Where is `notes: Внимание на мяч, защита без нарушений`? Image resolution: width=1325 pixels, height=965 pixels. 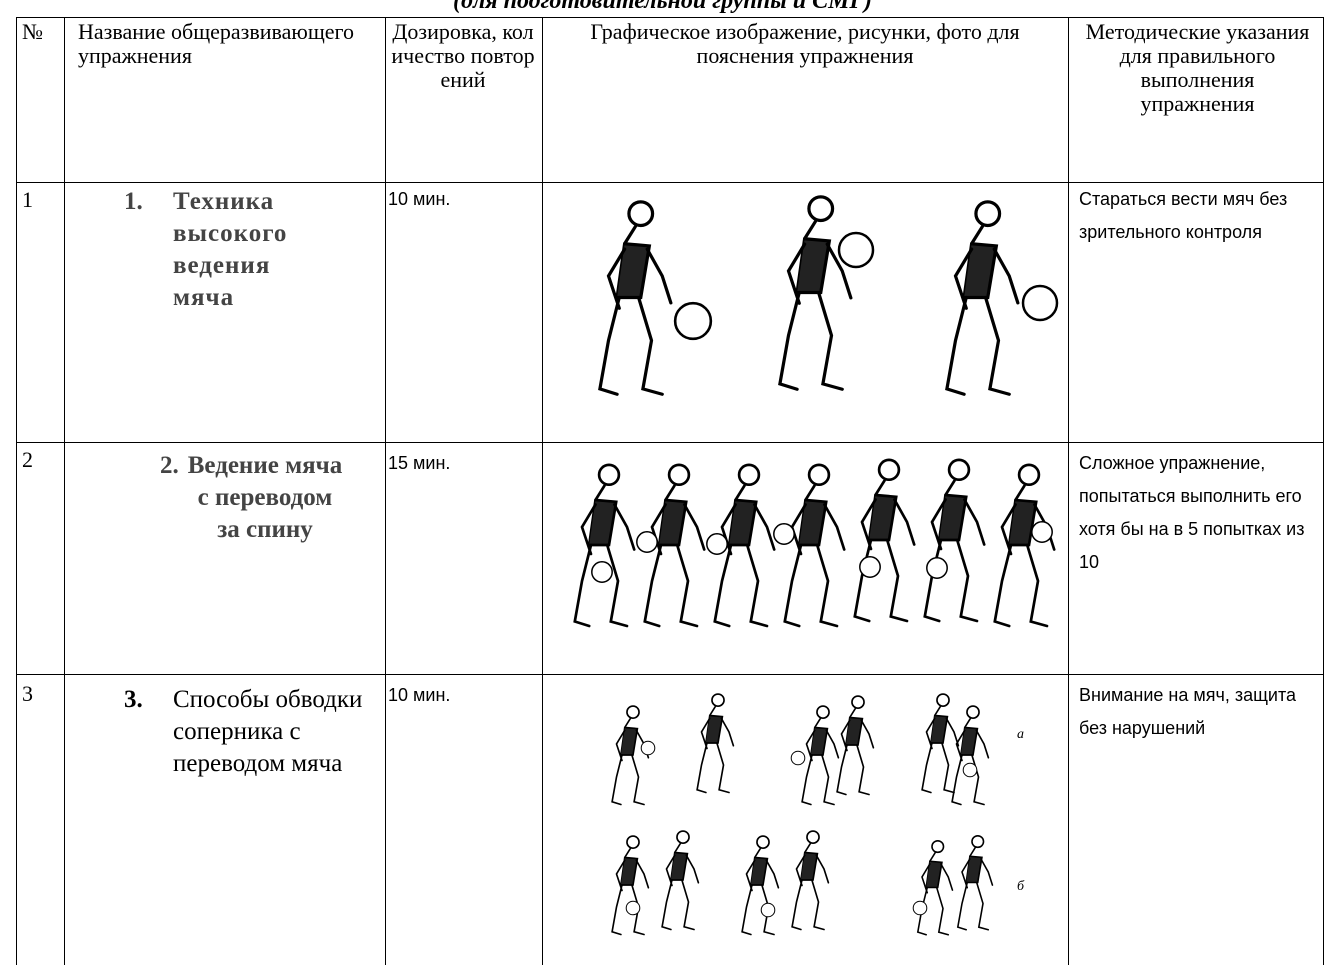 notes: Внимание на мяч, защита без нарушений is located at coordinates (1188, 711).